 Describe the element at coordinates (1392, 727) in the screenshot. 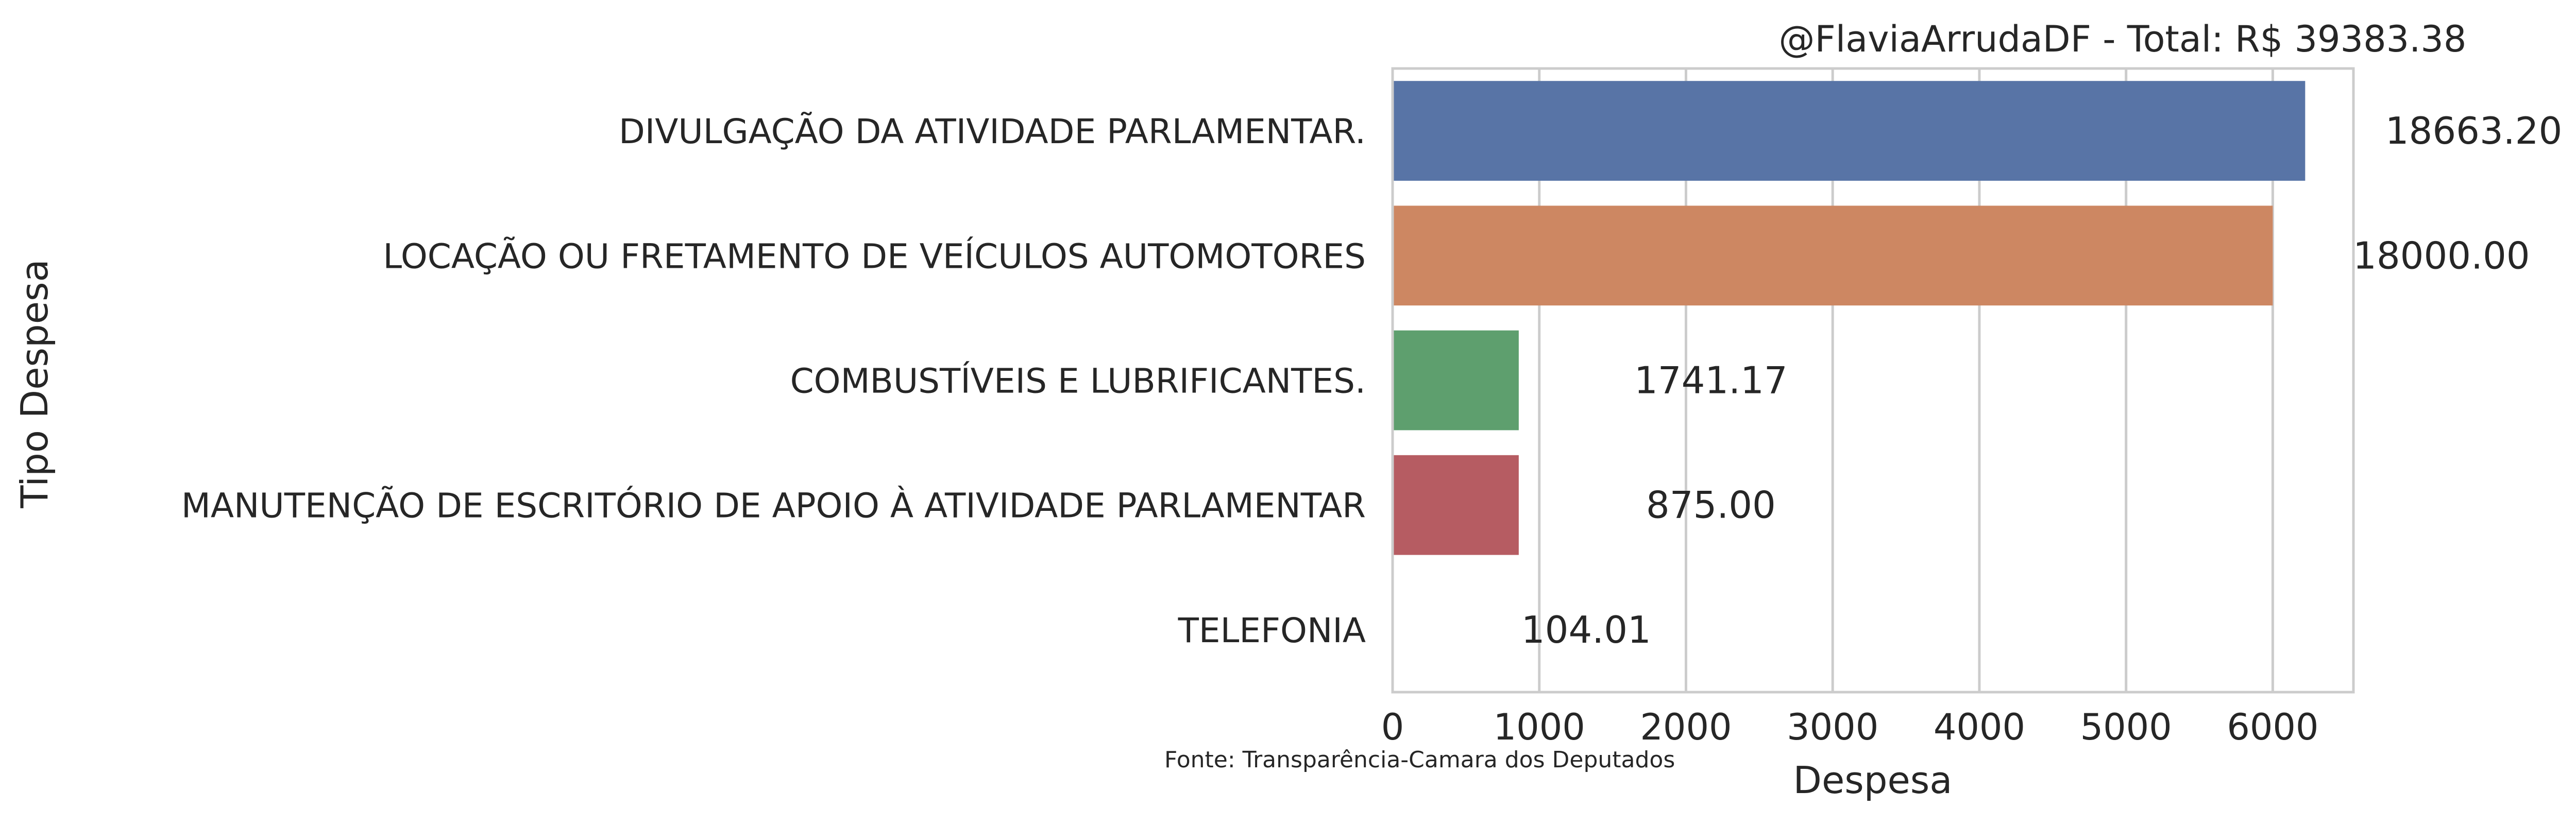

I see `x-tick-label: 0` at that location.